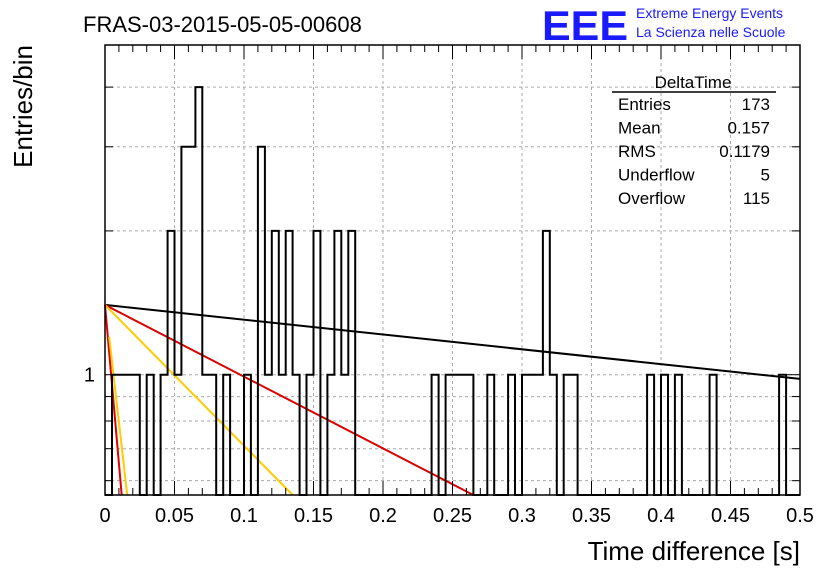  What do you see at coordinates (756, 104) in the screenshot?
I see `stats-value: 173` at bounding box center [756, 104].